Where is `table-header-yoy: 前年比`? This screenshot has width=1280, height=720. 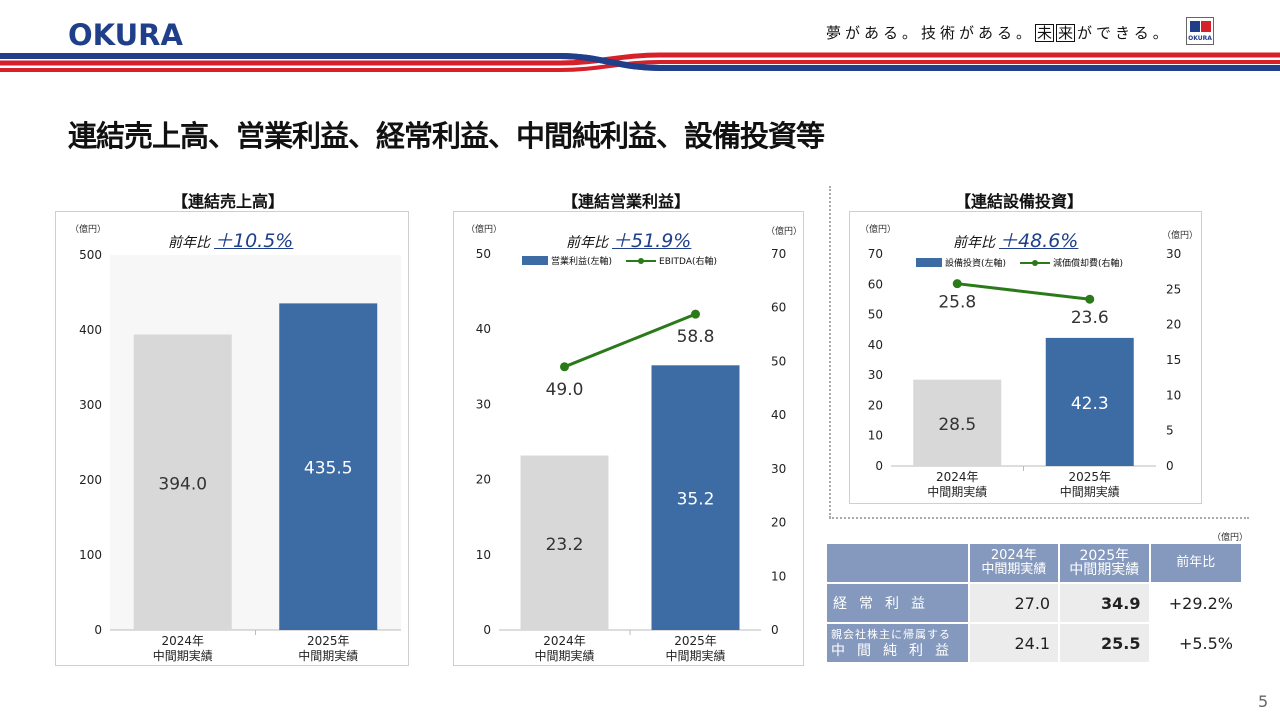 table-header-yoy: 前年比 is located at coordinates (1196, 563).